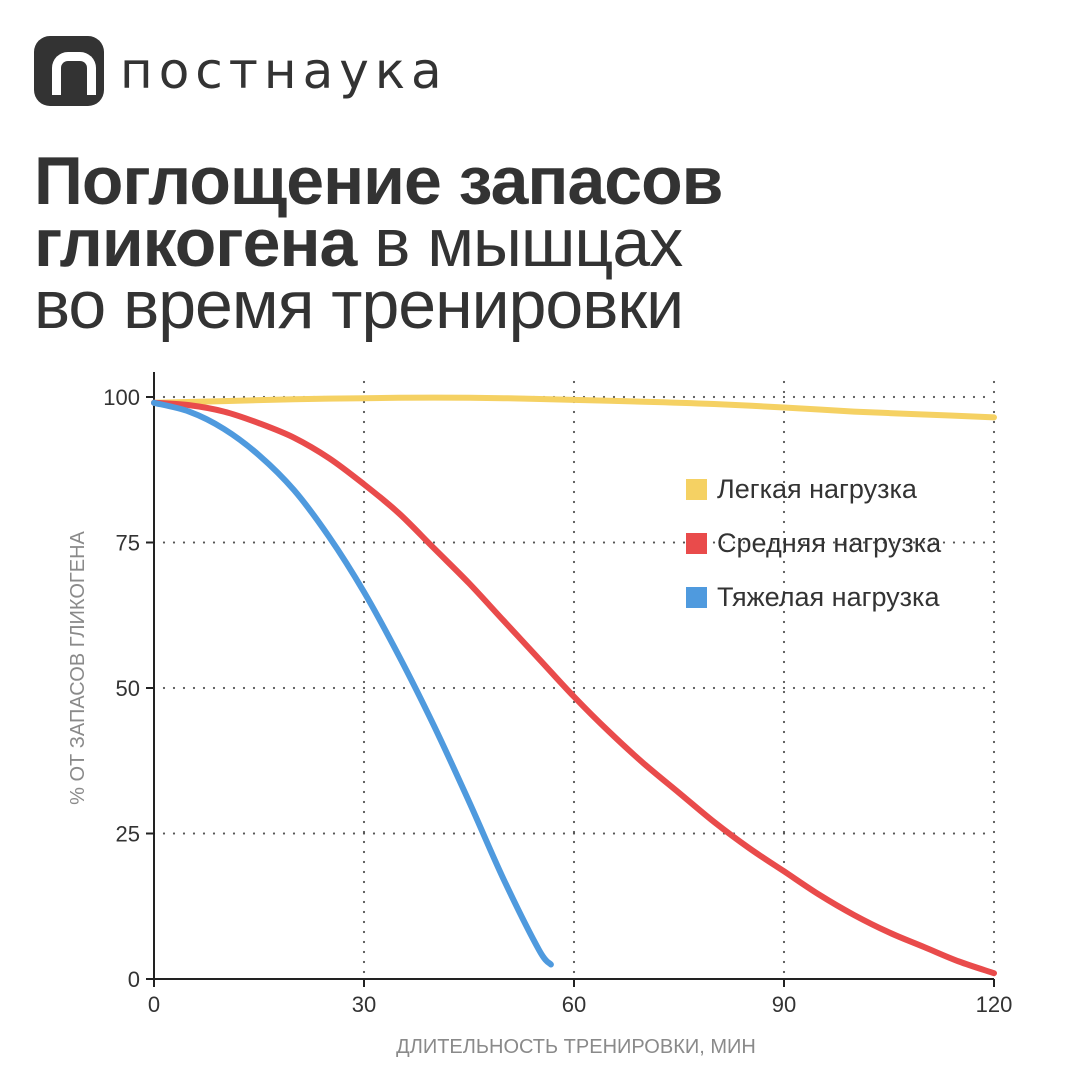 This screenshot has height=1080, width=1080. Describe the element at coordinates (574, 1004) in the screenshot. I see `x-tick-label: 60` at that location.